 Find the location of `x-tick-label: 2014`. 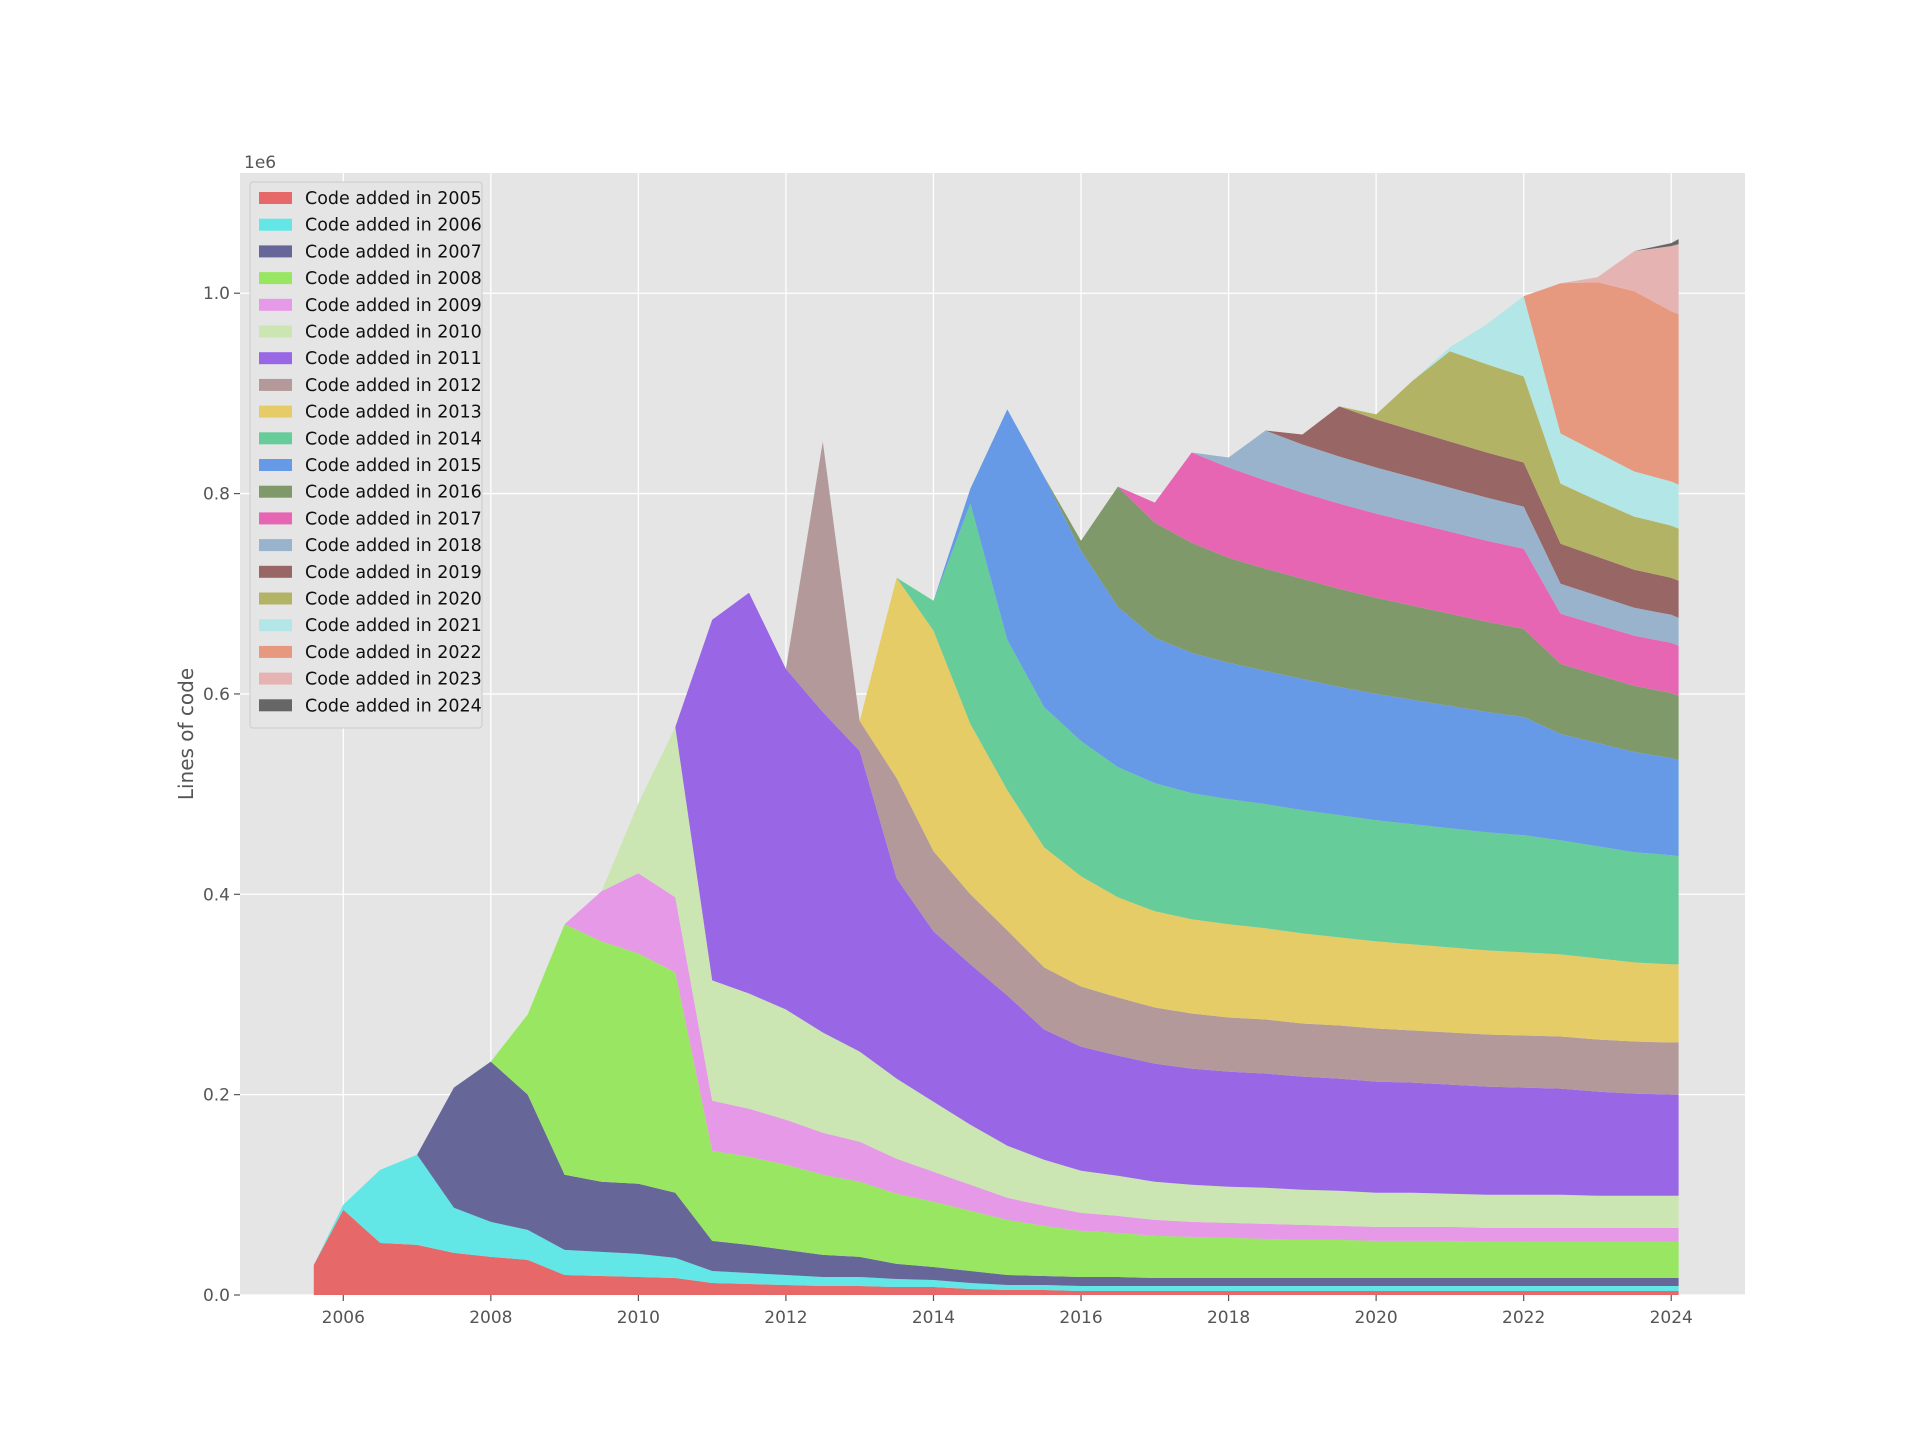

x-tick-label: 2014 is located at coordinates (933, 1318).